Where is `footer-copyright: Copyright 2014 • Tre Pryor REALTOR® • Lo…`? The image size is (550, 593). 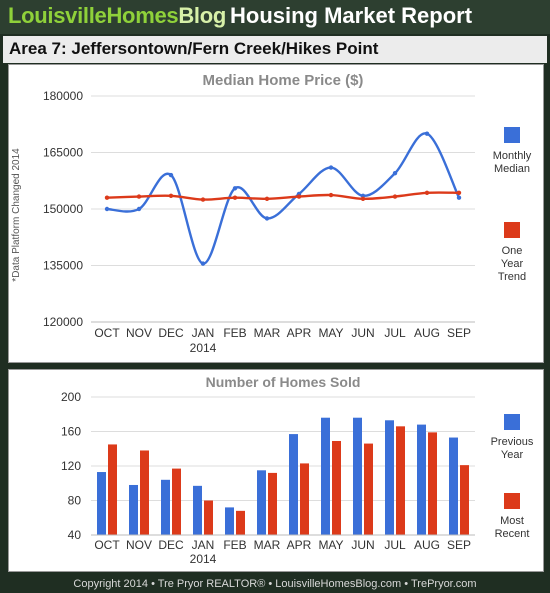 footer-copyright: Copyright 2014 • Tre Pryor REALTOR® • Lo… is located at coordinates (275, 584).